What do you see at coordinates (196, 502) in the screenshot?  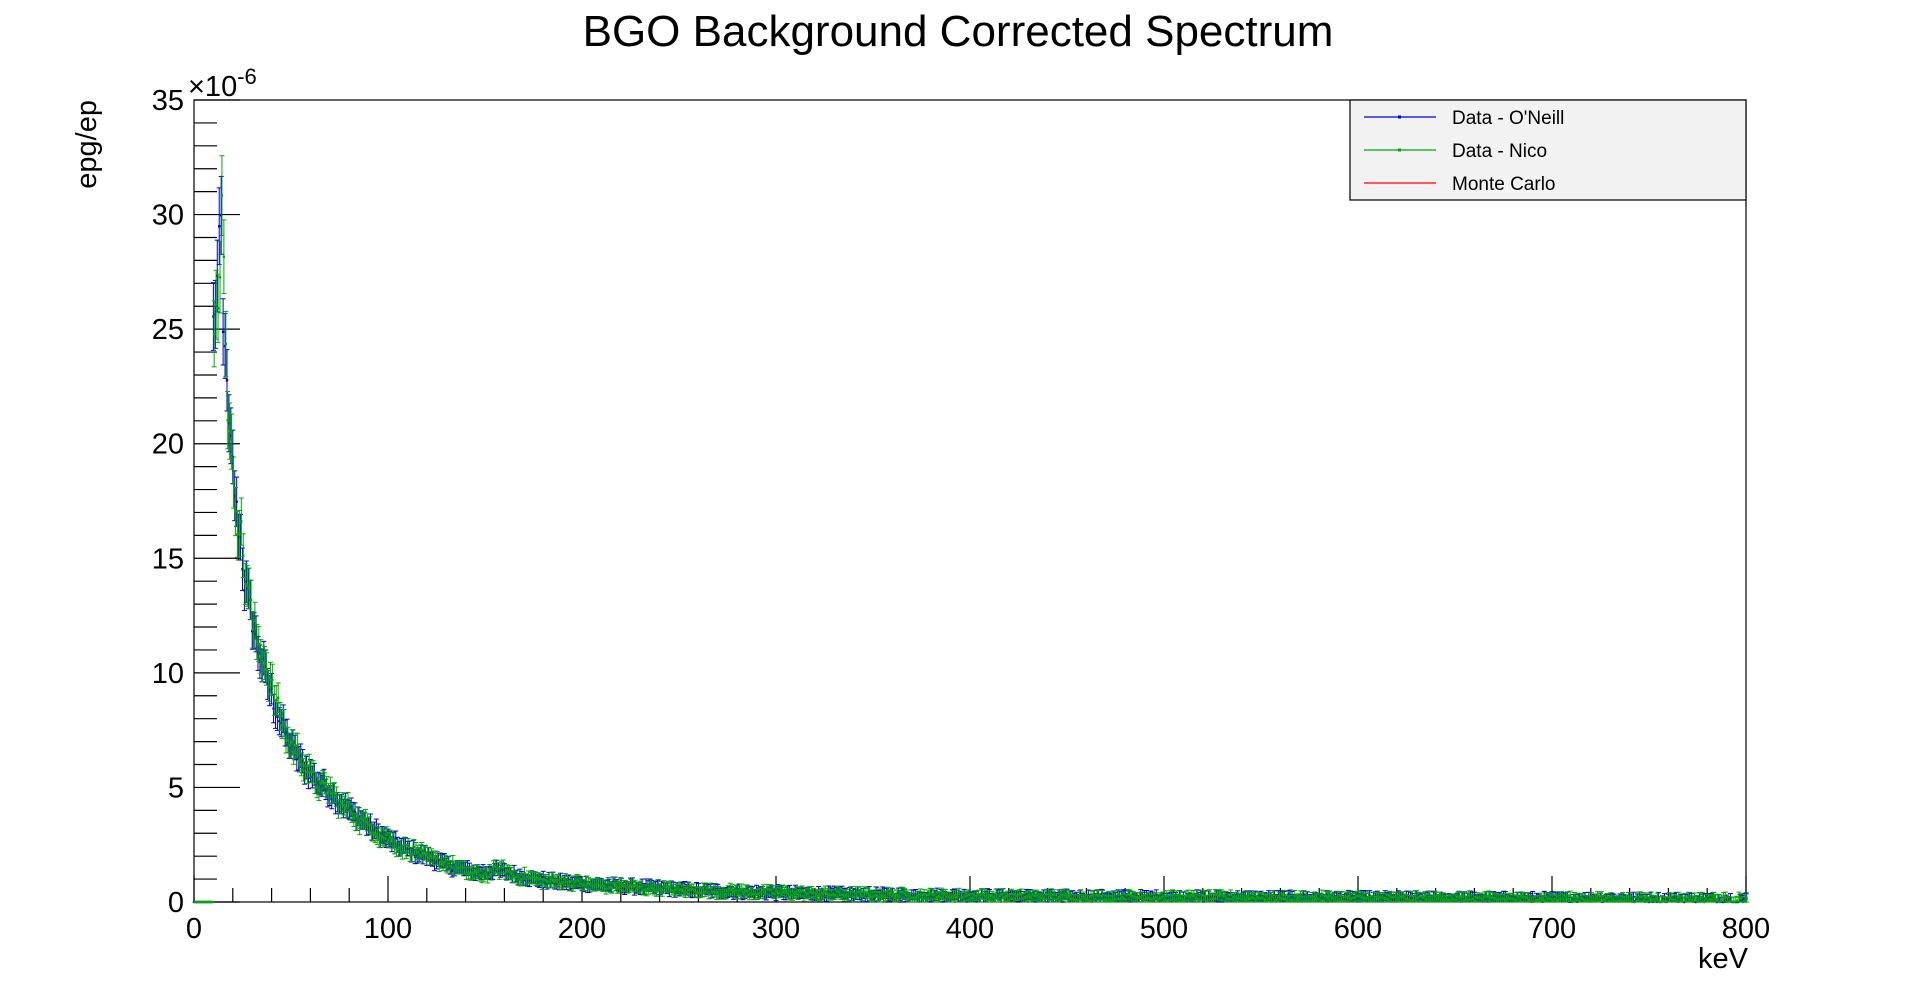 I see `y-axis: 0 5 10 15 20 25 30 35` at bounding box center [196, 502].